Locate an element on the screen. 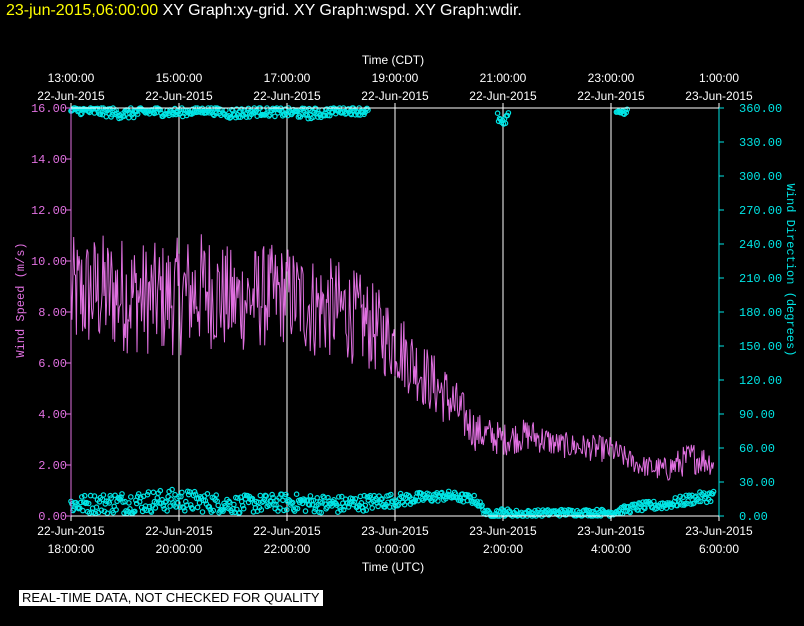  bottom-tick-time: 18:00:00 is located at coordinates (71, 549).